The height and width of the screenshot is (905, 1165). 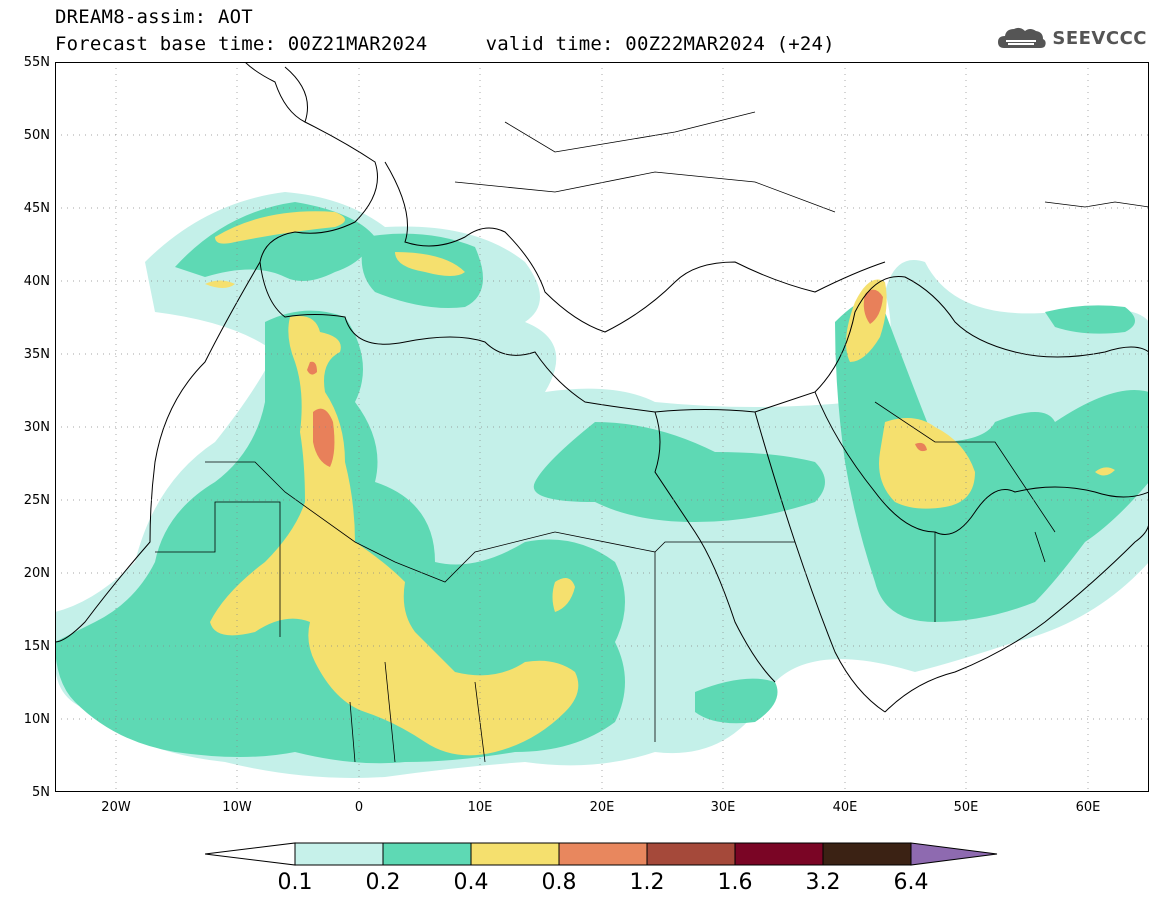 I want to click on colorbar-over-arrow, so click(x=954, y=854).